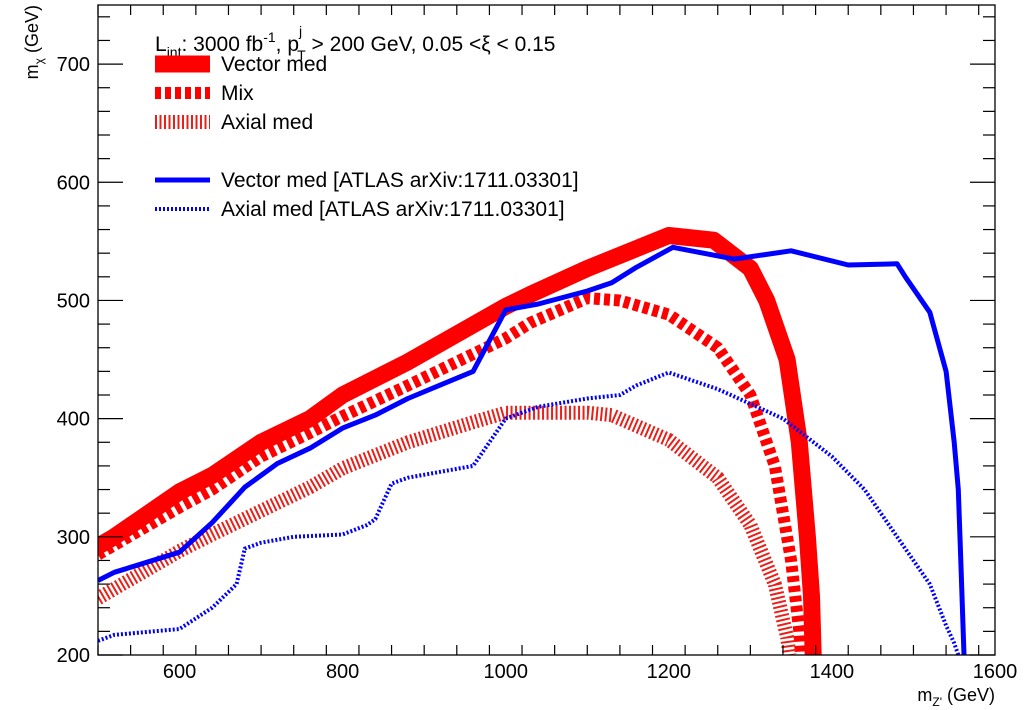 This screenshot has width=1029, height=710. Describe the element at coordinates (267, 122) in the screenshot. I see `legend-label-axial-med: Axial med` at that location.